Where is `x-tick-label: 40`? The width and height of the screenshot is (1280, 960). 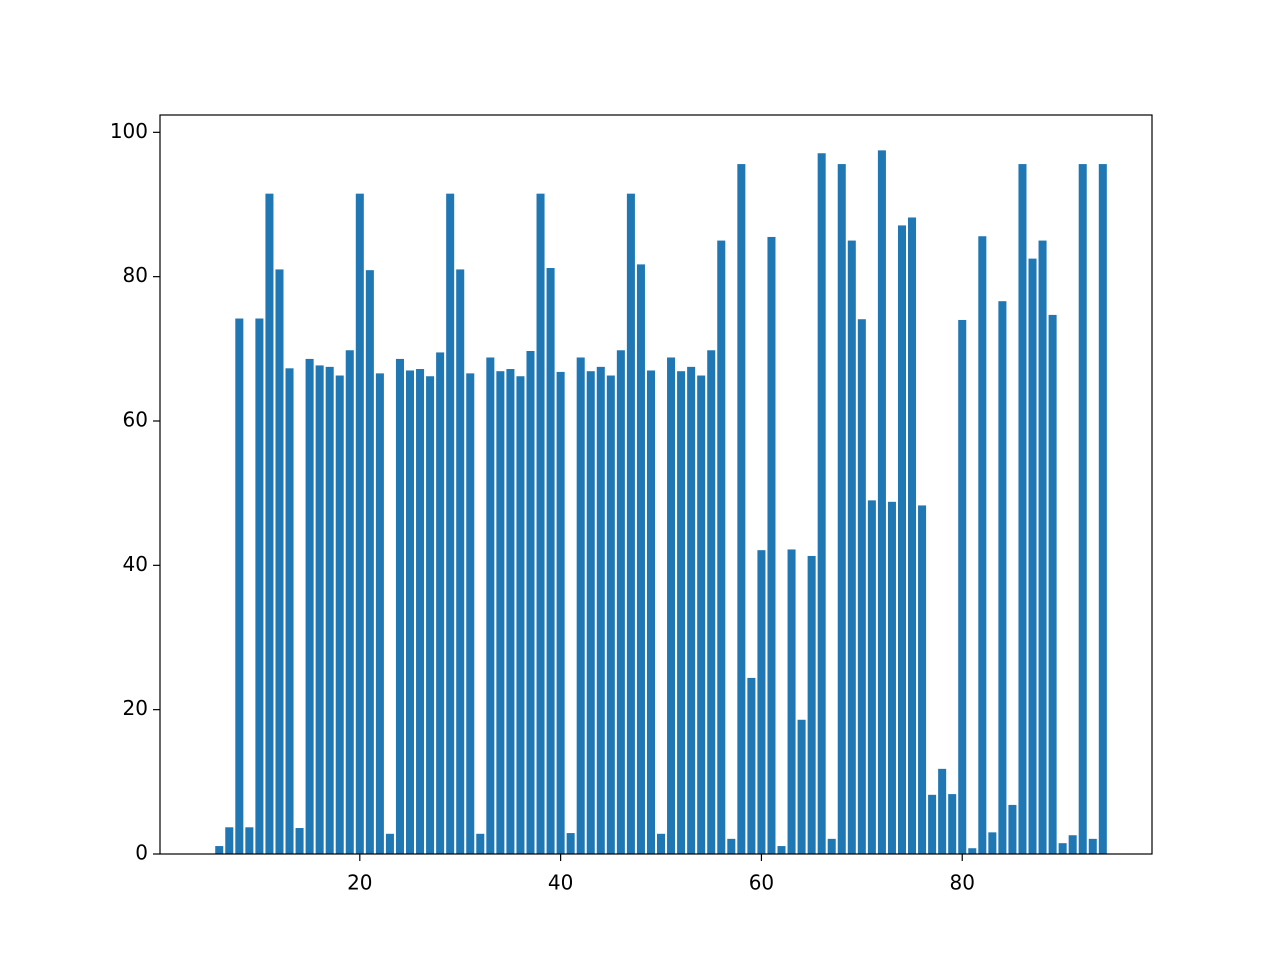 x-tick-label: 40 is located at coordinates (560, 883).